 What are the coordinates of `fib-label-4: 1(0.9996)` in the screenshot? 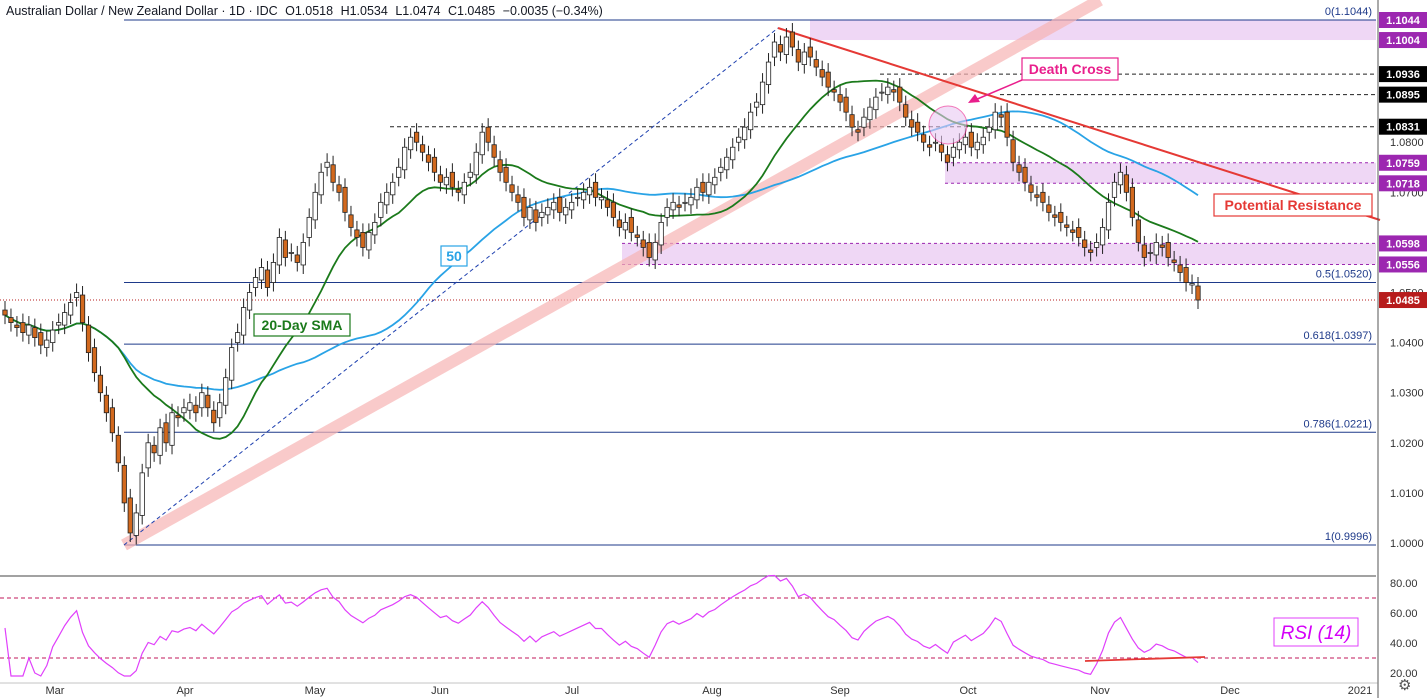 It's located at (1348, 537).